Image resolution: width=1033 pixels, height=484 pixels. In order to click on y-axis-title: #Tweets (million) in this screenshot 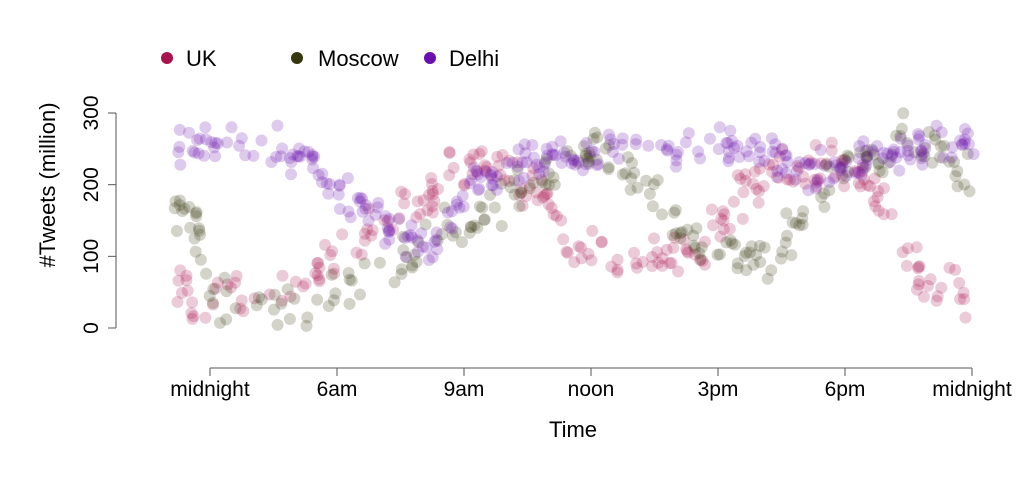, I will do `click(47, 184)`.